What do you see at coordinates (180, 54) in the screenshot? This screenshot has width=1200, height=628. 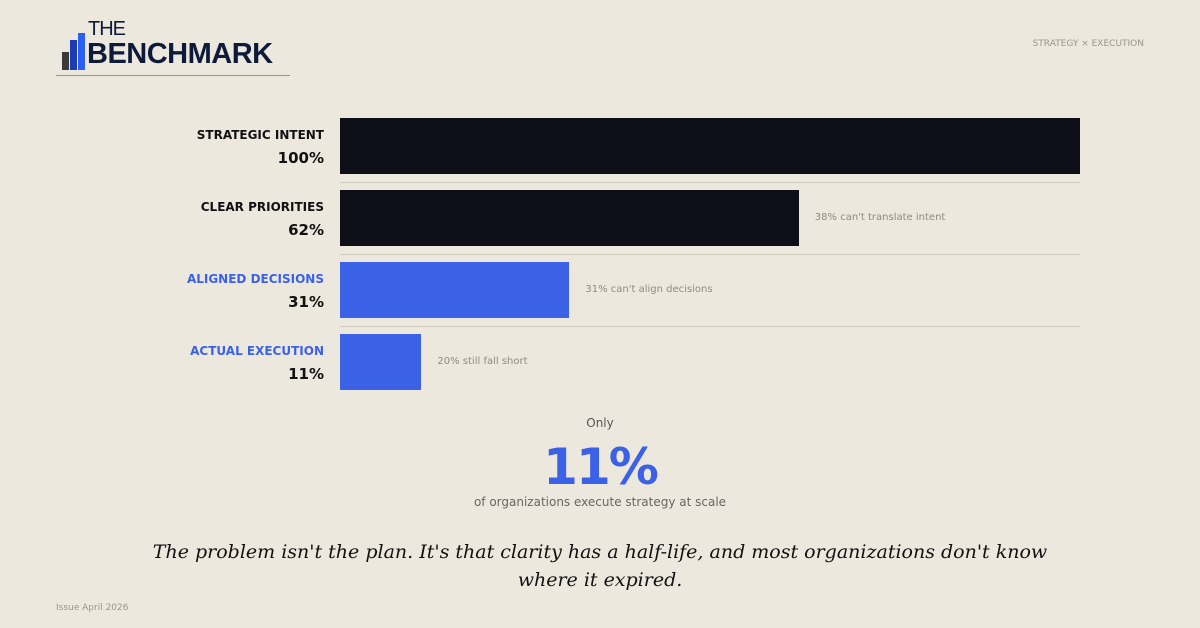 I see `logo-benchmark: BENCHMARK` at bounding box center [180, 54].